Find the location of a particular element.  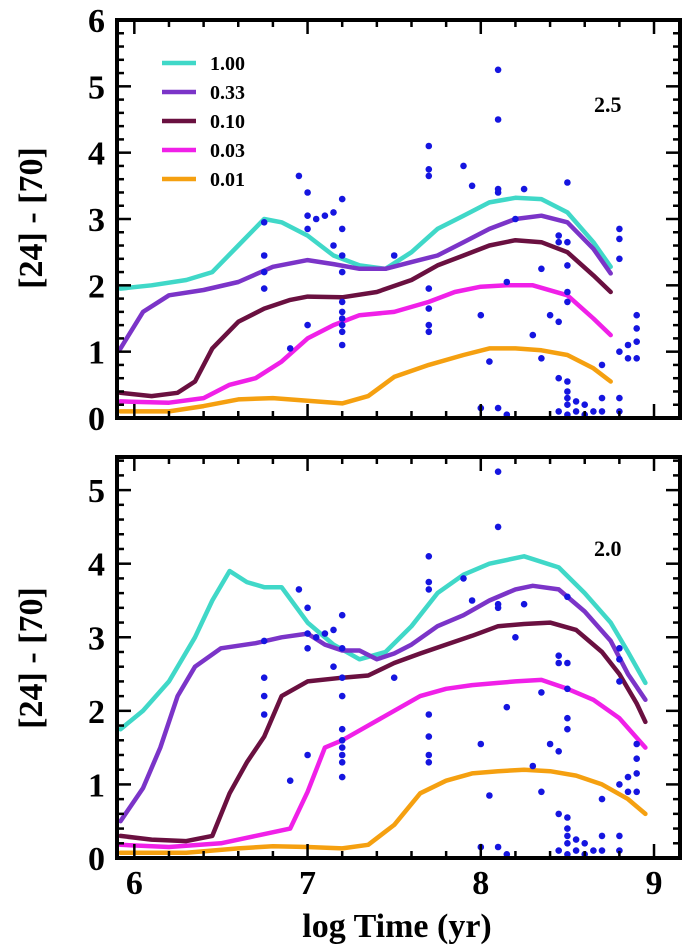

x-tick-label: 9 is located at coordinates (654, 883).